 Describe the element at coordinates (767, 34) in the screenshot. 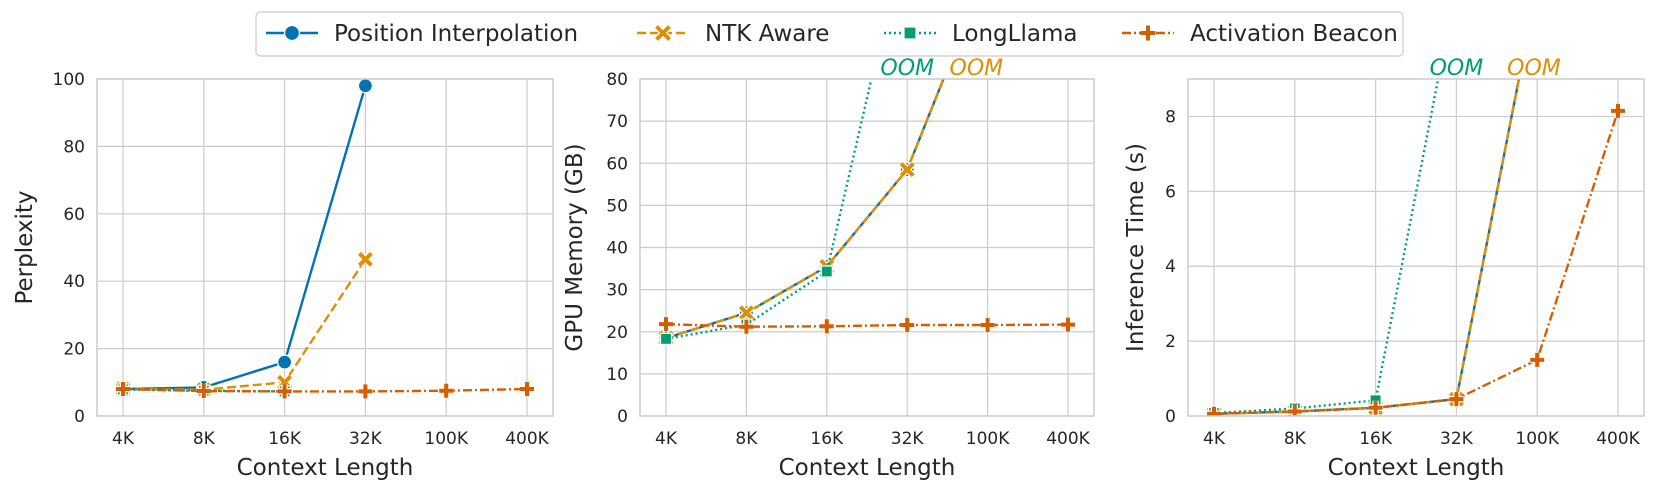

I see `legend-label: NTK Aware` at that location.